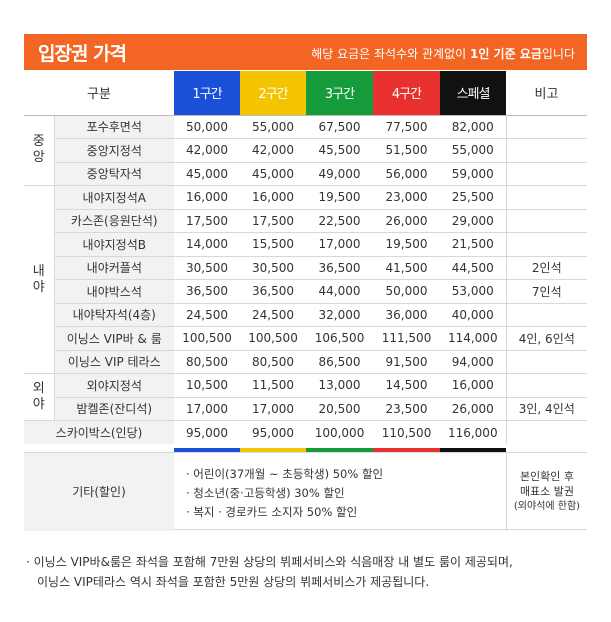 Image resolution: width=611 pixels, height=622 pixels. I want to click on price-cell: 111,500, so click(407, 338).